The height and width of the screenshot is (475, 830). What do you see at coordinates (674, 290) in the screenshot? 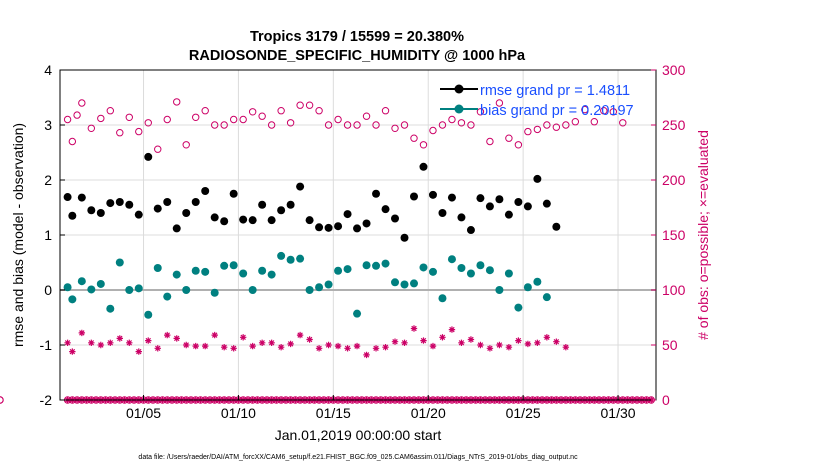
I see `y-right-tick-label: 100` at bounding box center [674, 290].